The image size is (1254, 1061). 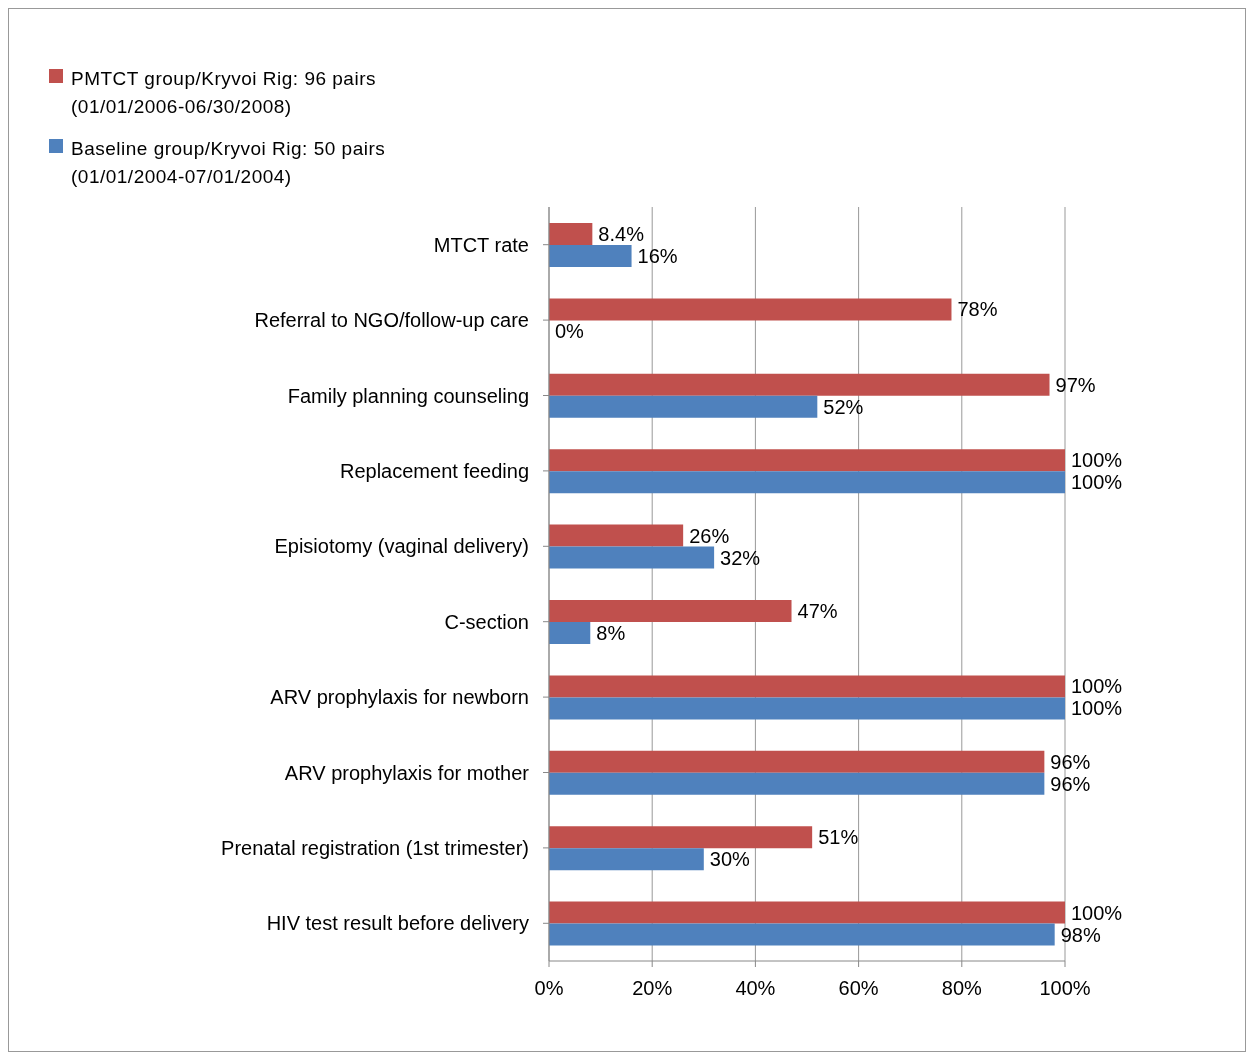 What do you see at coordinates (962, 988) in the screenshot?
I see `x-tick-label: 80%` at bounding box center [962, 988].